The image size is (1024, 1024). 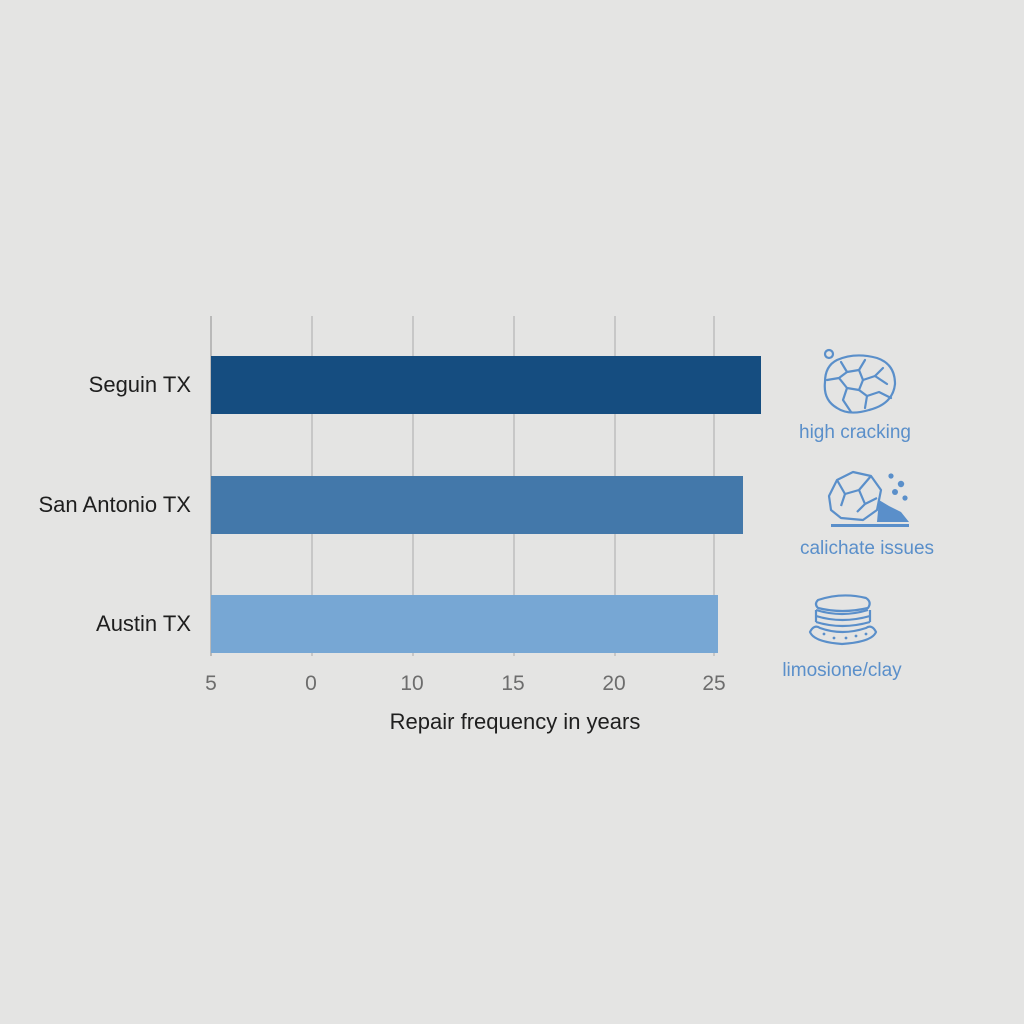 I want to click on bar-san-antonio, so click(x=477, y=505).